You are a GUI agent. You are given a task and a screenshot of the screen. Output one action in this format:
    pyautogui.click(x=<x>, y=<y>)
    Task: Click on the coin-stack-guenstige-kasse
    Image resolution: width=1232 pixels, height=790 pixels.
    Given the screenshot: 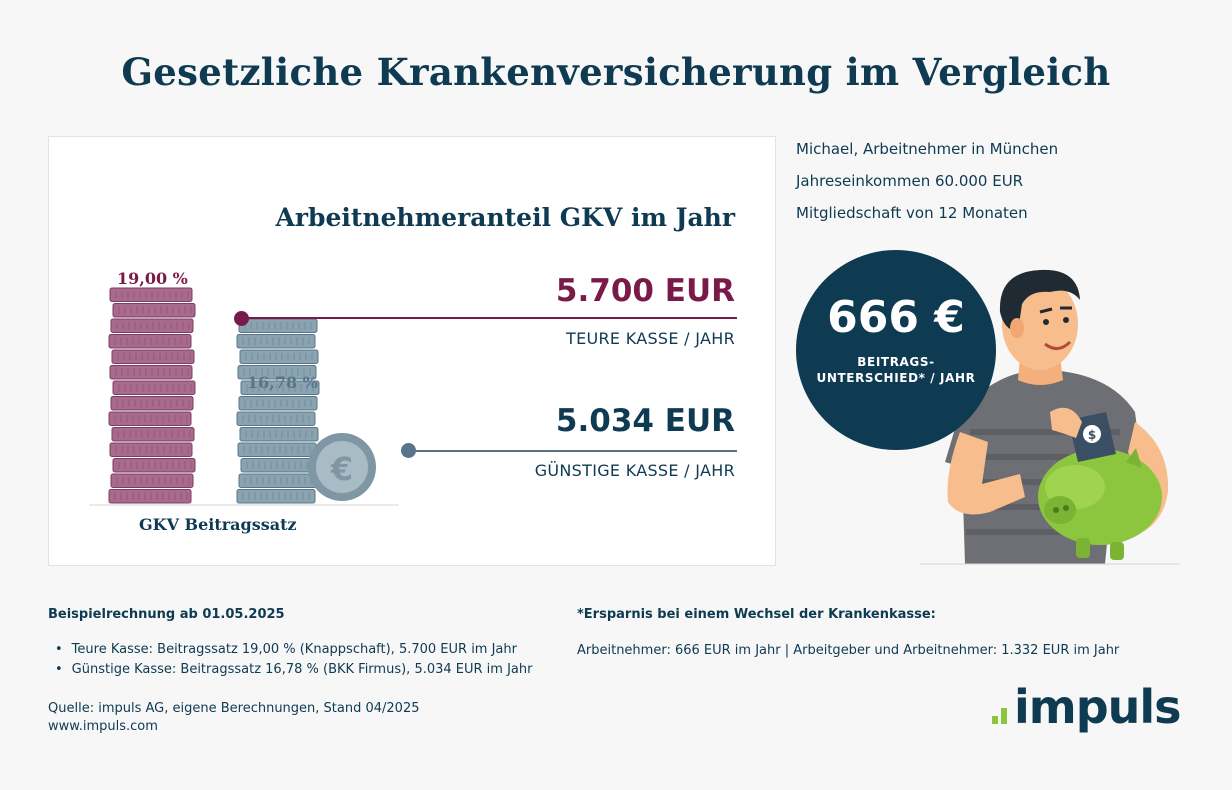 What is the action you would take?
    pyautogui.click(x=278, y=411)
    